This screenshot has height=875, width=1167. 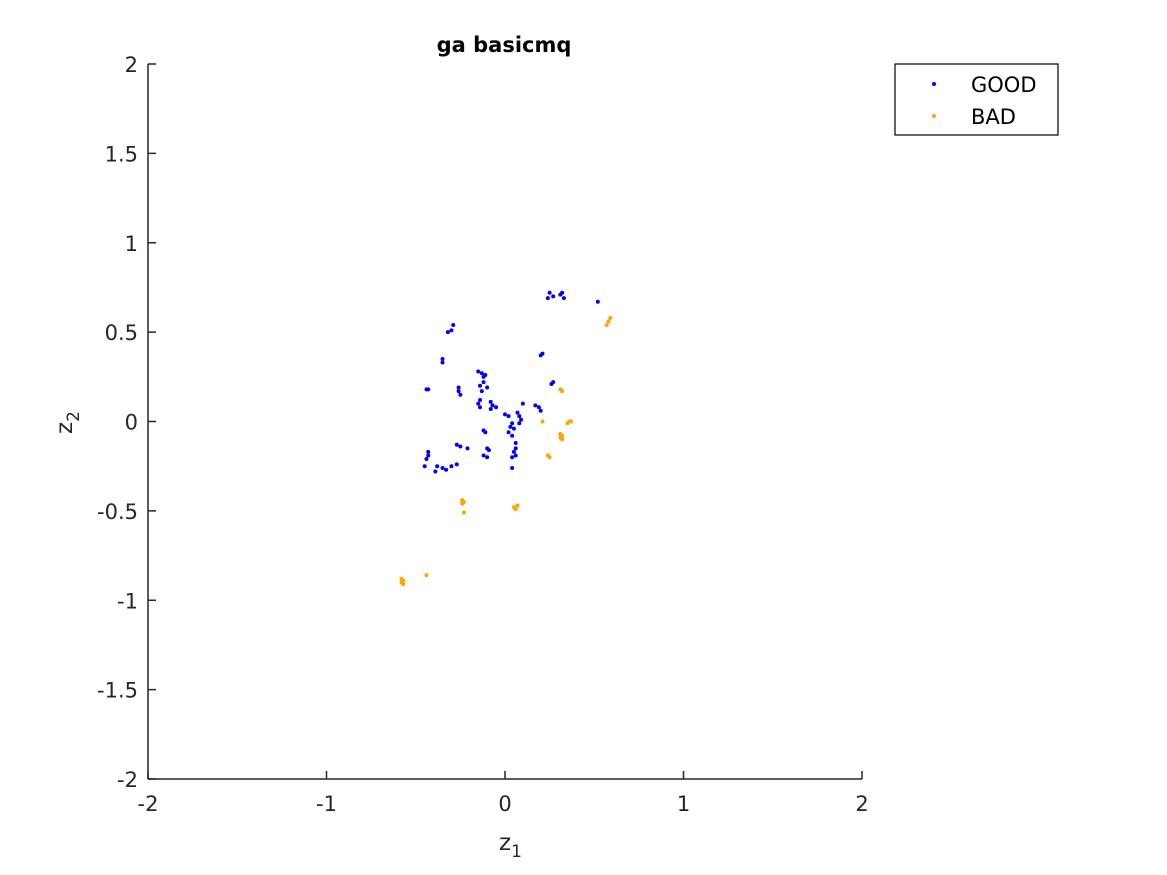 I want to click on y-tick-label: 2, so click(x=131, y=65).